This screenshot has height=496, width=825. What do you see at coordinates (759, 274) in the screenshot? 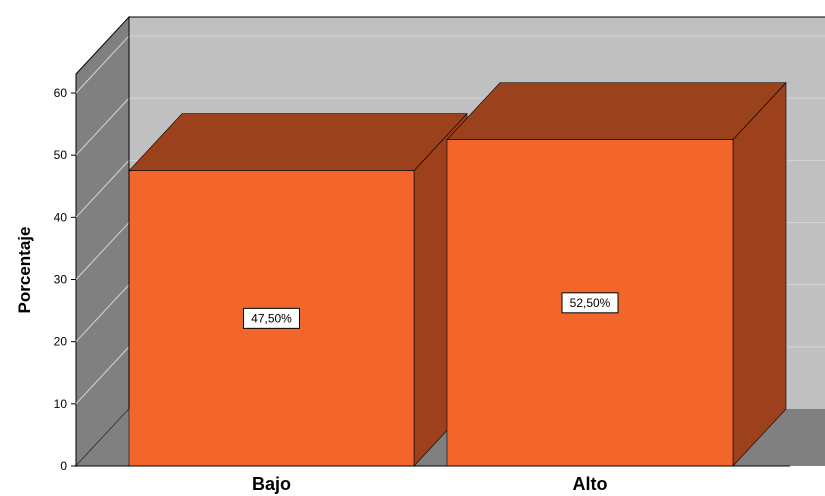
I see `bar-side-face` at bounding box center [759, 274].